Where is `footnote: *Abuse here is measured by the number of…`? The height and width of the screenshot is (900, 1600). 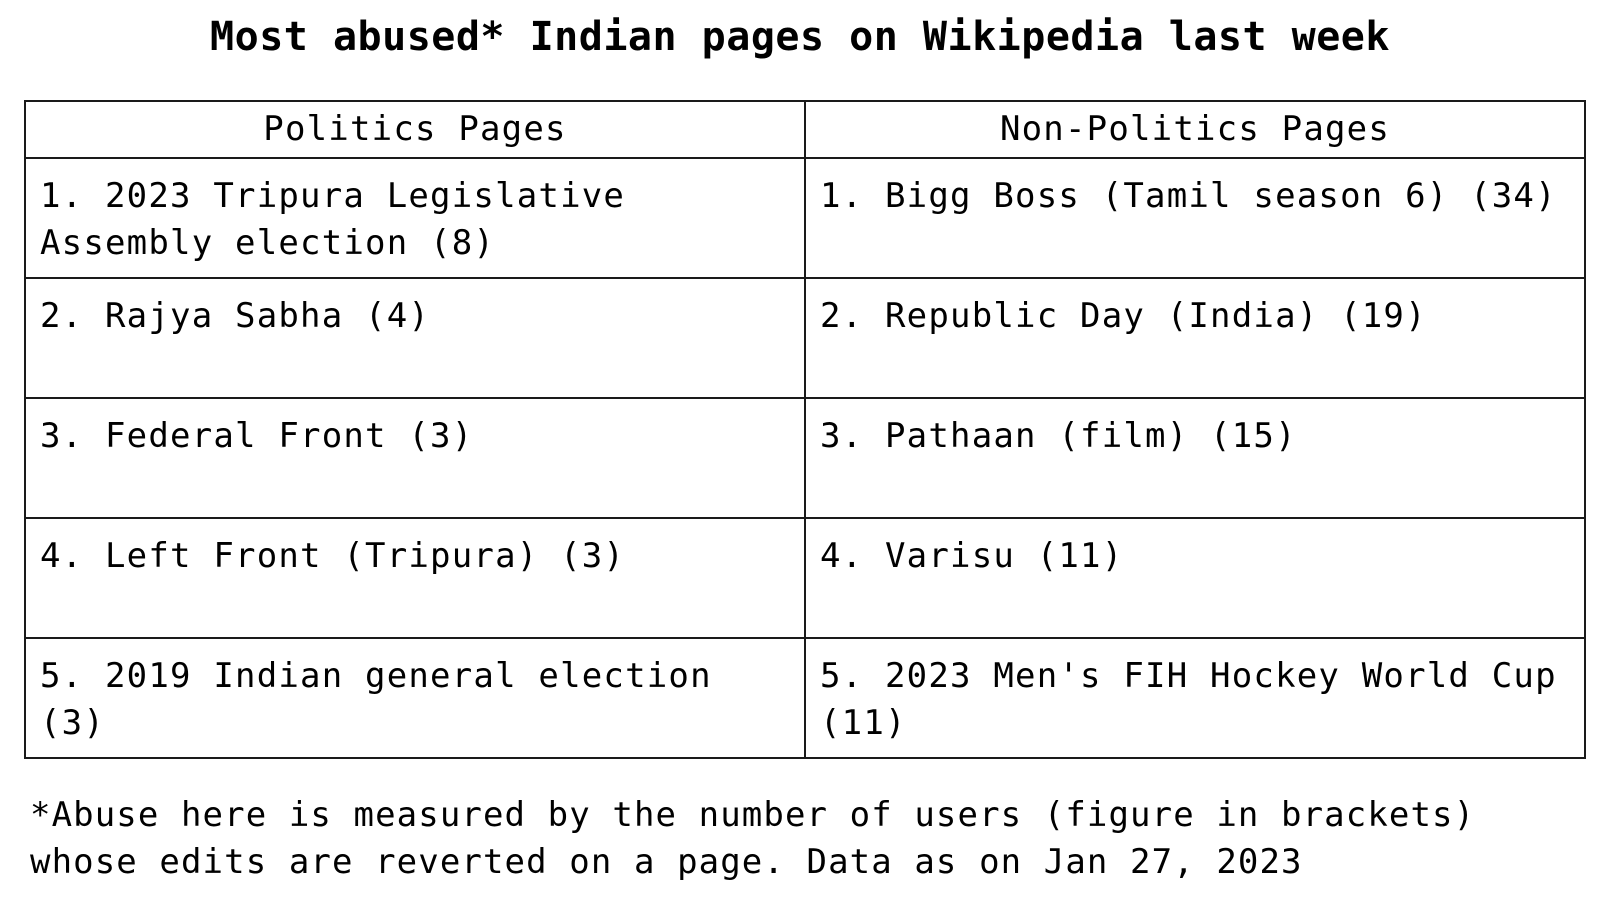 footnote: *Abuse here is measured by the number of… is located at coordinates (753, 838).